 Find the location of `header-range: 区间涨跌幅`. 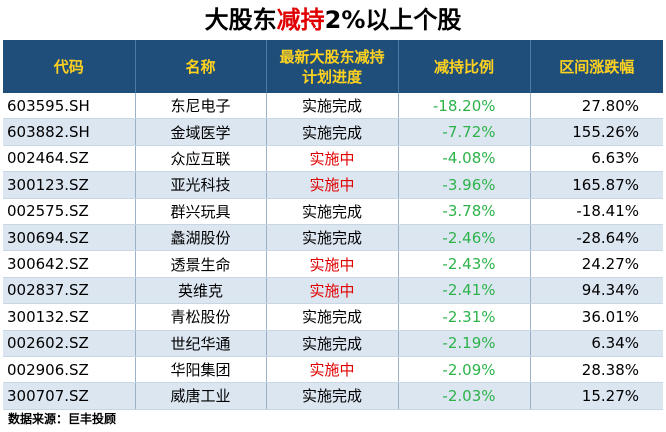

header-range: 区间涨跌幅 is located at coordinates (596, 66).